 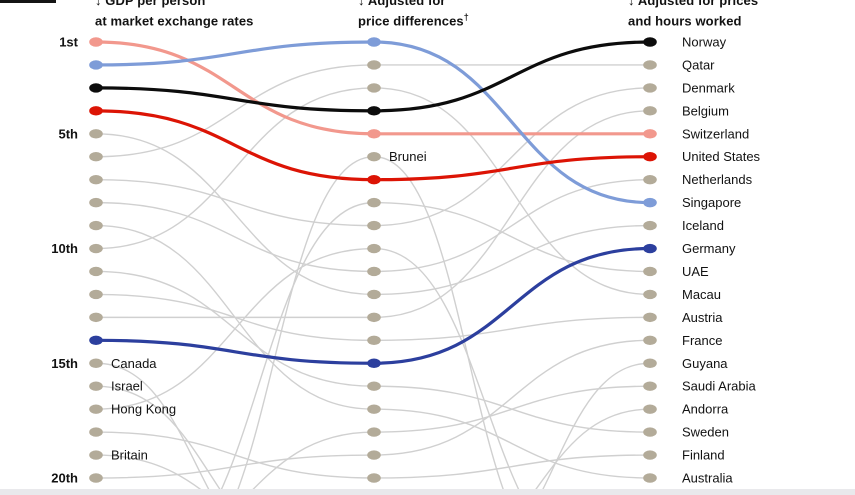 What do you see at coordinates (705, 110) in the screenshot?
I see `country-label-right: Belgium` at bounding box center [705, 110].